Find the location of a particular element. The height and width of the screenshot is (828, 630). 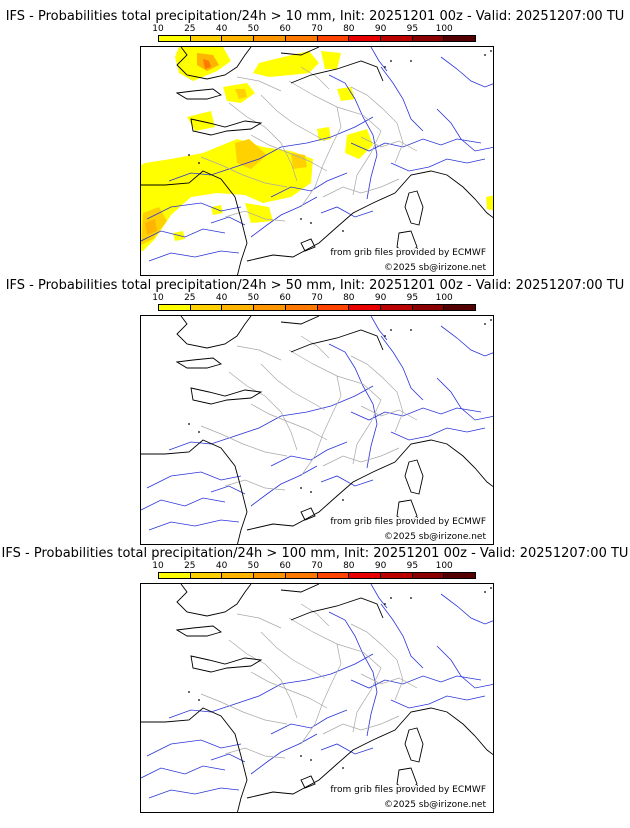

colorbar is located at coordinates (317, 38).